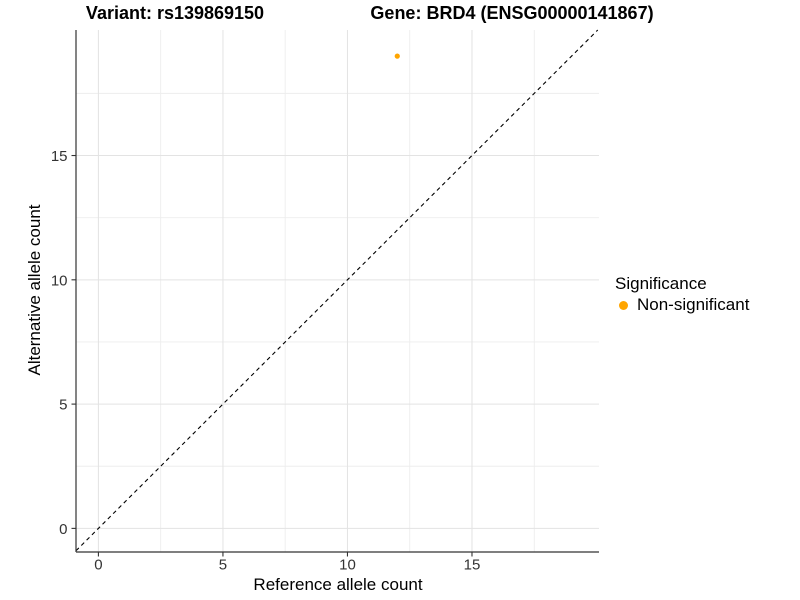 This screenshot has height=600, width=800. What do you see at coordinates (59, 280) in the screenshot?
I see `y-tick-label: 10` at bounding box center [59, 280].